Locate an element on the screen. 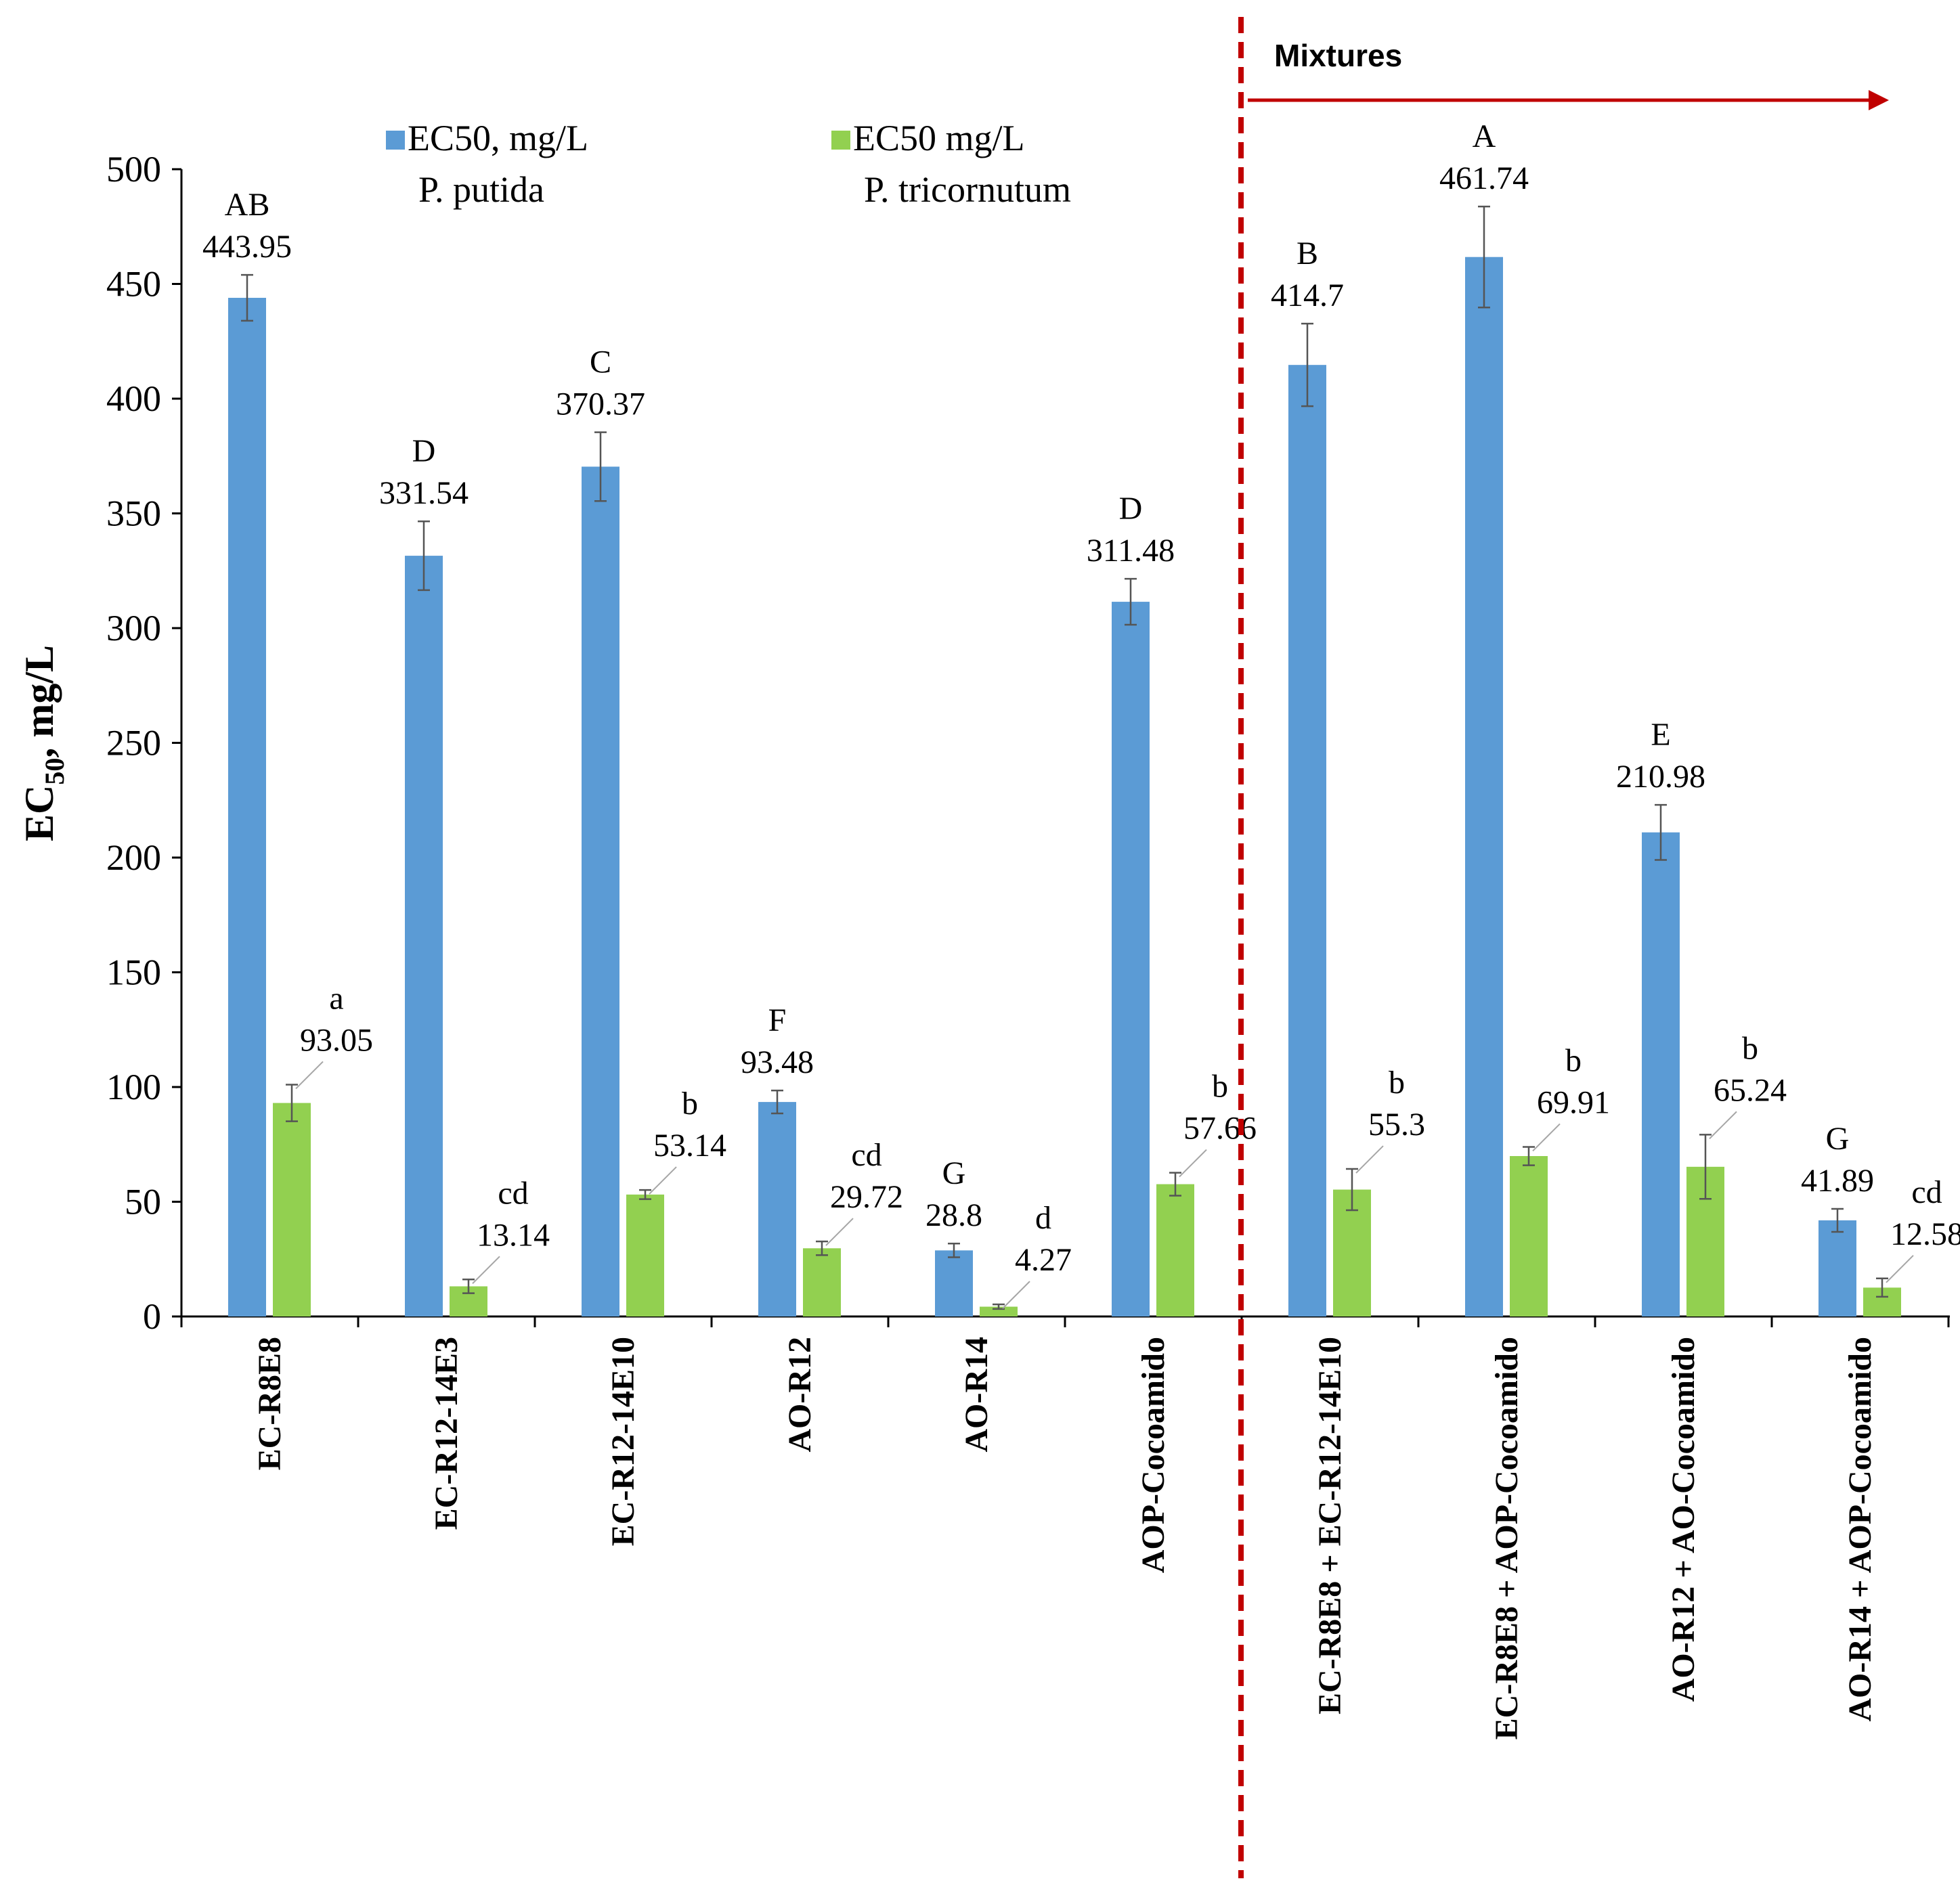 The image size is (1960, 1883). legend-label: EC50 mg/L is located at coordinates (939, 138).